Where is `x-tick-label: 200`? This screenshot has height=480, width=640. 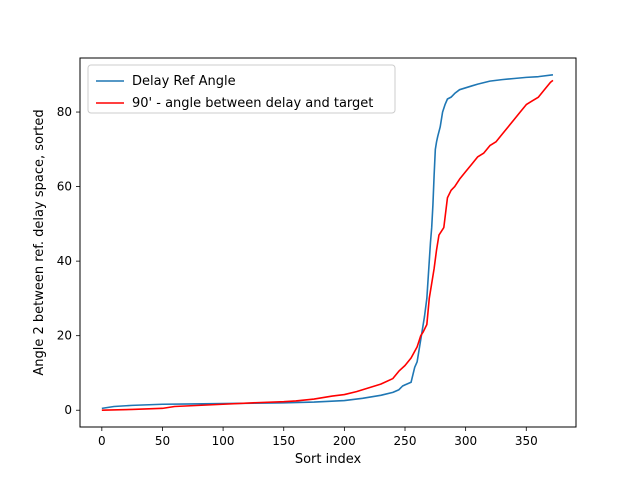
x-tick-label: 200 is located at coordinates (344, 441).